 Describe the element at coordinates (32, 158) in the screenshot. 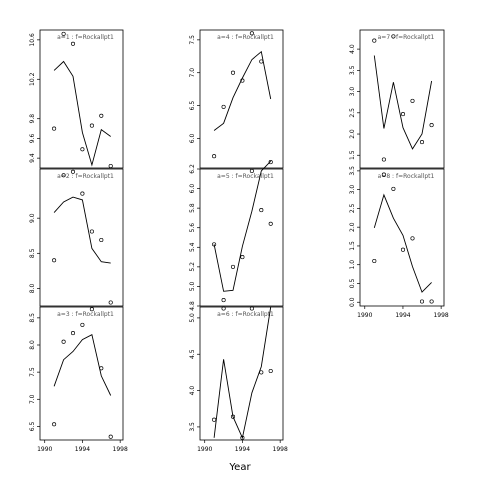

I see `y-tick-label: 9.4` at that location.